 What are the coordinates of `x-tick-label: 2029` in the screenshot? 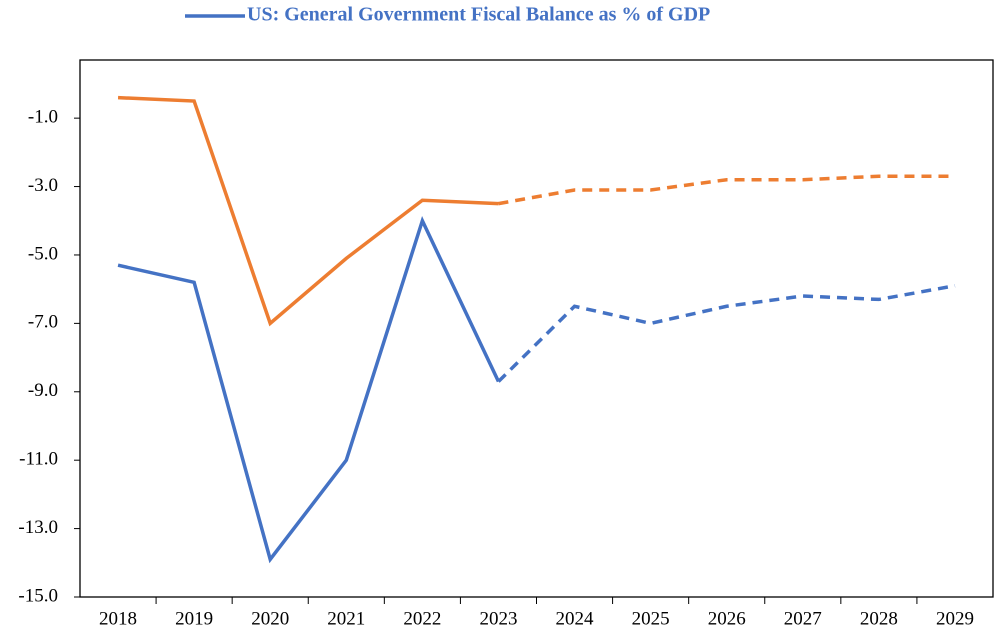 It's located at (955, 618).